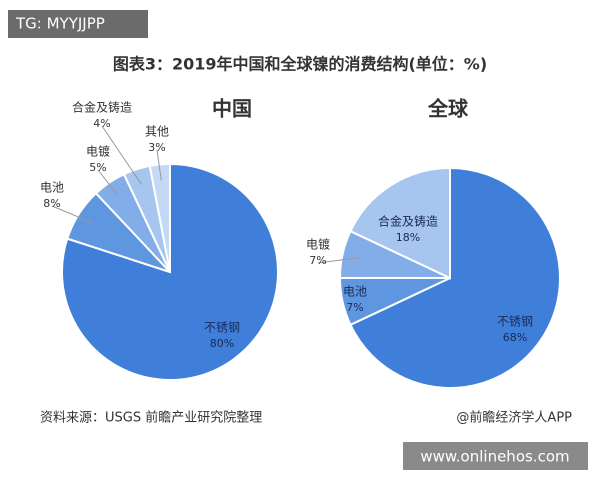 The height and width of the screenshot is (480, 600). What do you see at coordinates (222, 343) in the screenshot?
I see `value-label: 80%` at bounding box center [222, 343].